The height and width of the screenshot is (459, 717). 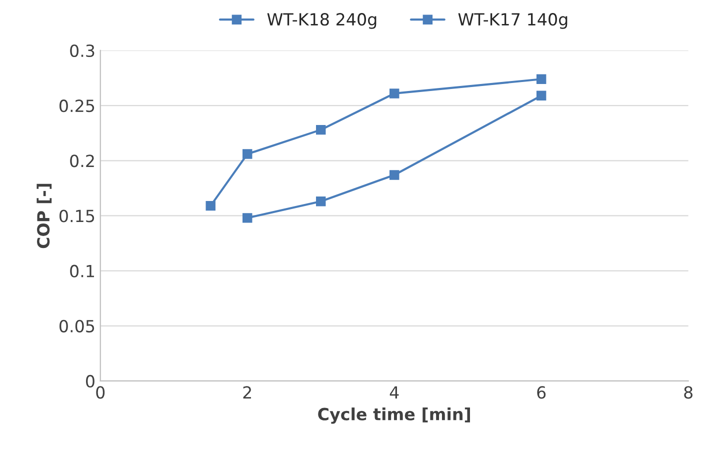 I want to click on legend-label: WT-K17 140g, so click(x=513, y=21).